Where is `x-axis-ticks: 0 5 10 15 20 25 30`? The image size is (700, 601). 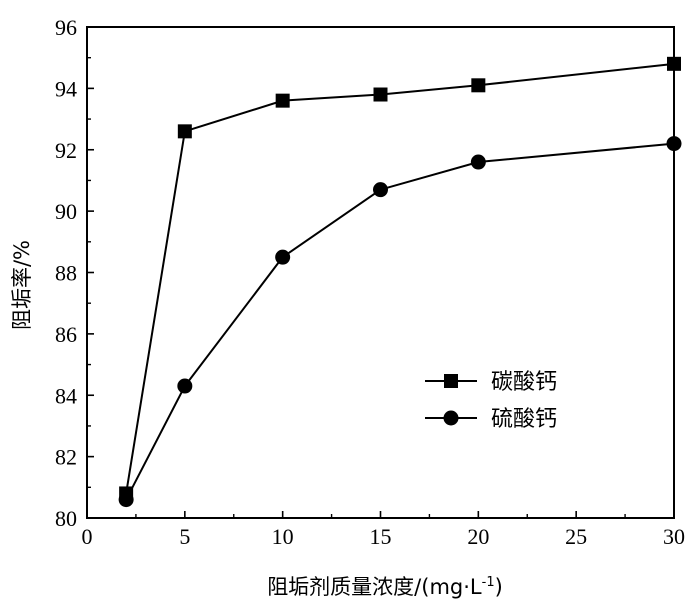 x-axis-ticks: 0 5 10 15 20 25 30 is located at coordinates (383, 530).